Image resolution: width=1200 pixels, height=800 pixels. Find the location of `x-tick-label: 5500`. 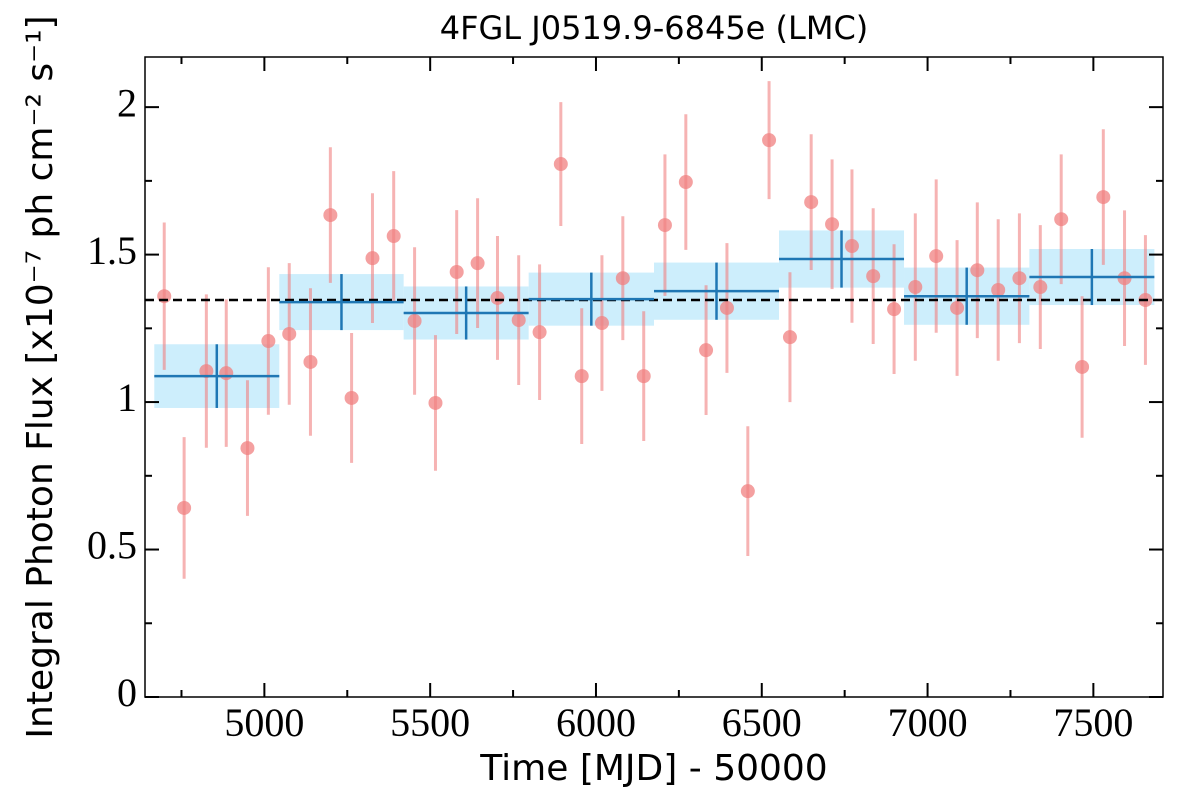

x-tick-label: 5500 is located at coordinates (430, 722).